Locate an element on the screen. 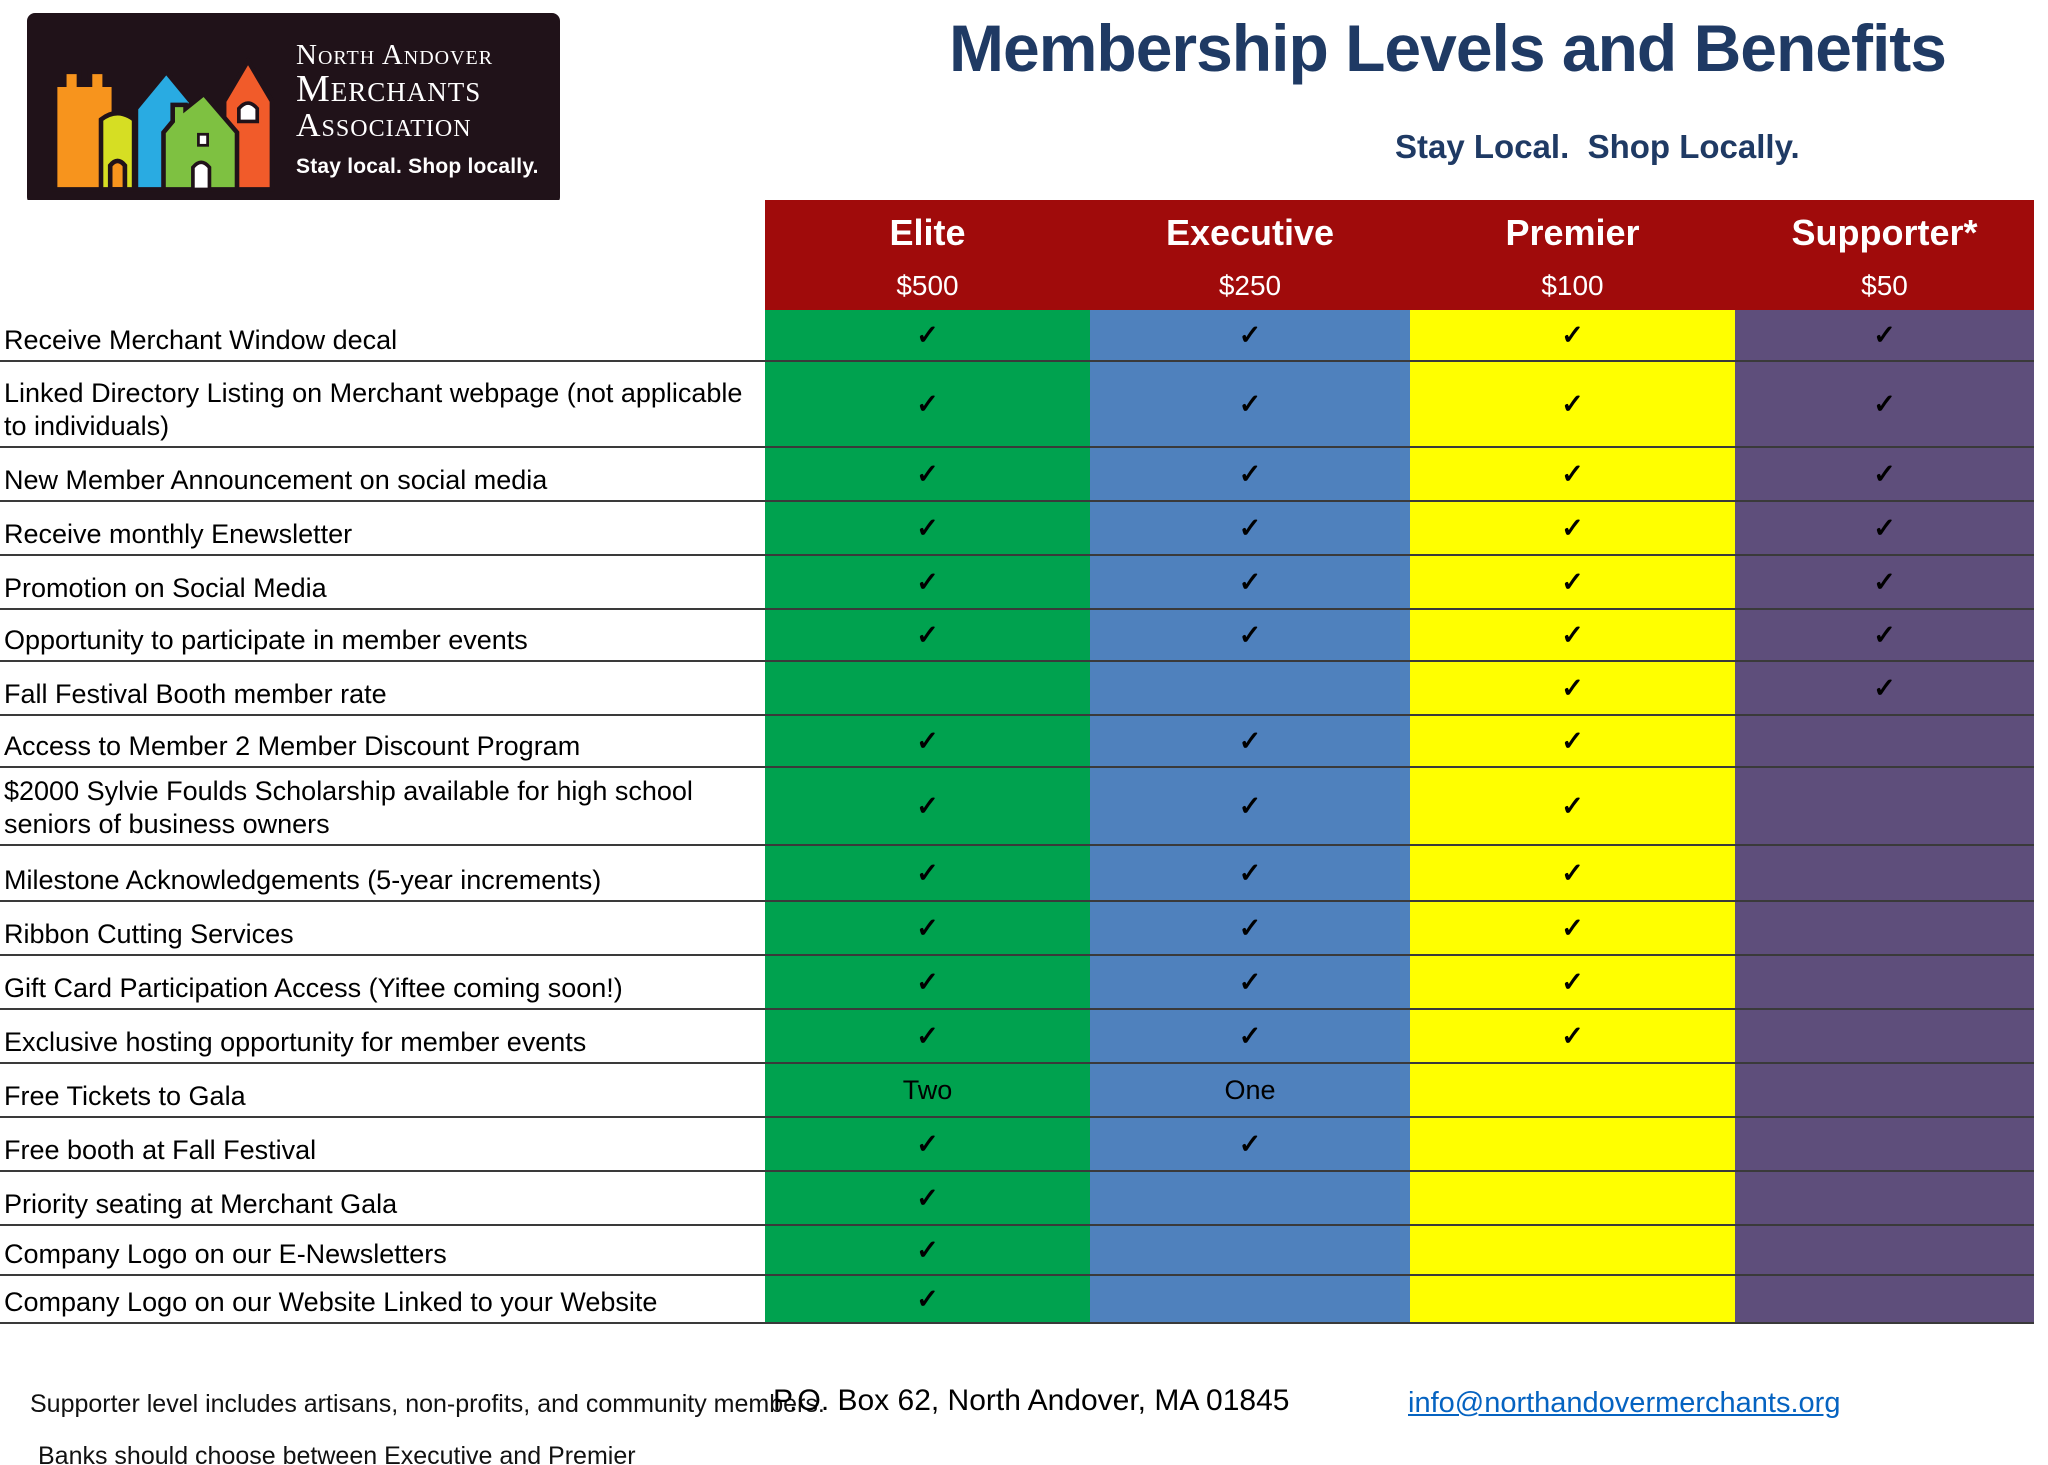 This screenshot has height=1465, width=2048. tier-name: Premier is located at coordinates (1572, 232).